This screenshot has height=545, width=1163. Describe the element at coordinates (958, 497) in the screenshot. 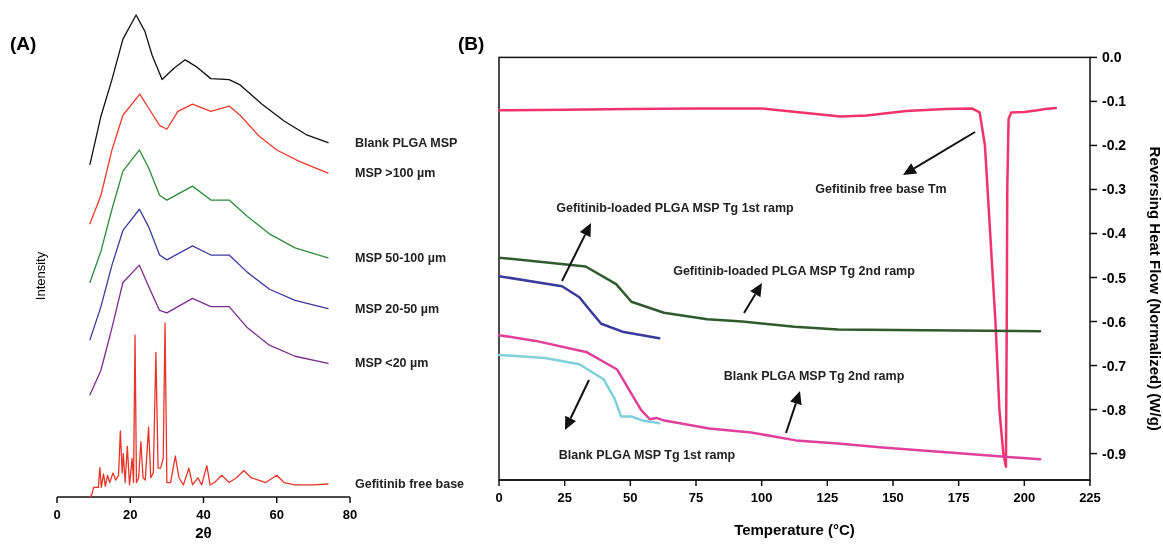

I see `x-tick-label: 175` at that location.